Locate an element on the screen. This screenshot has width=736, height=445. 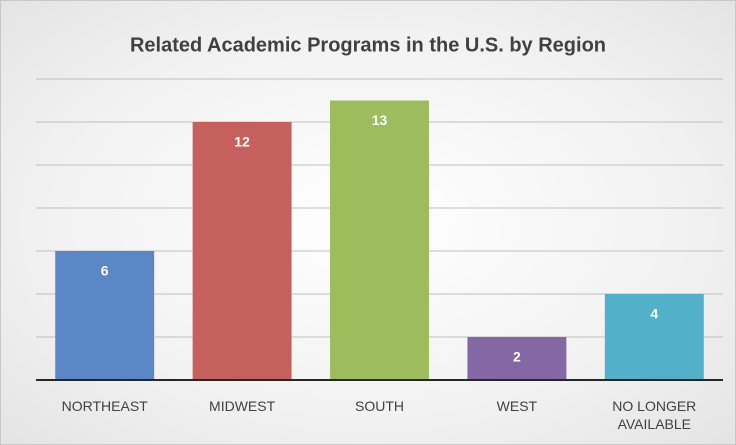
data-label: 2 is located at coordinates (517, 357).